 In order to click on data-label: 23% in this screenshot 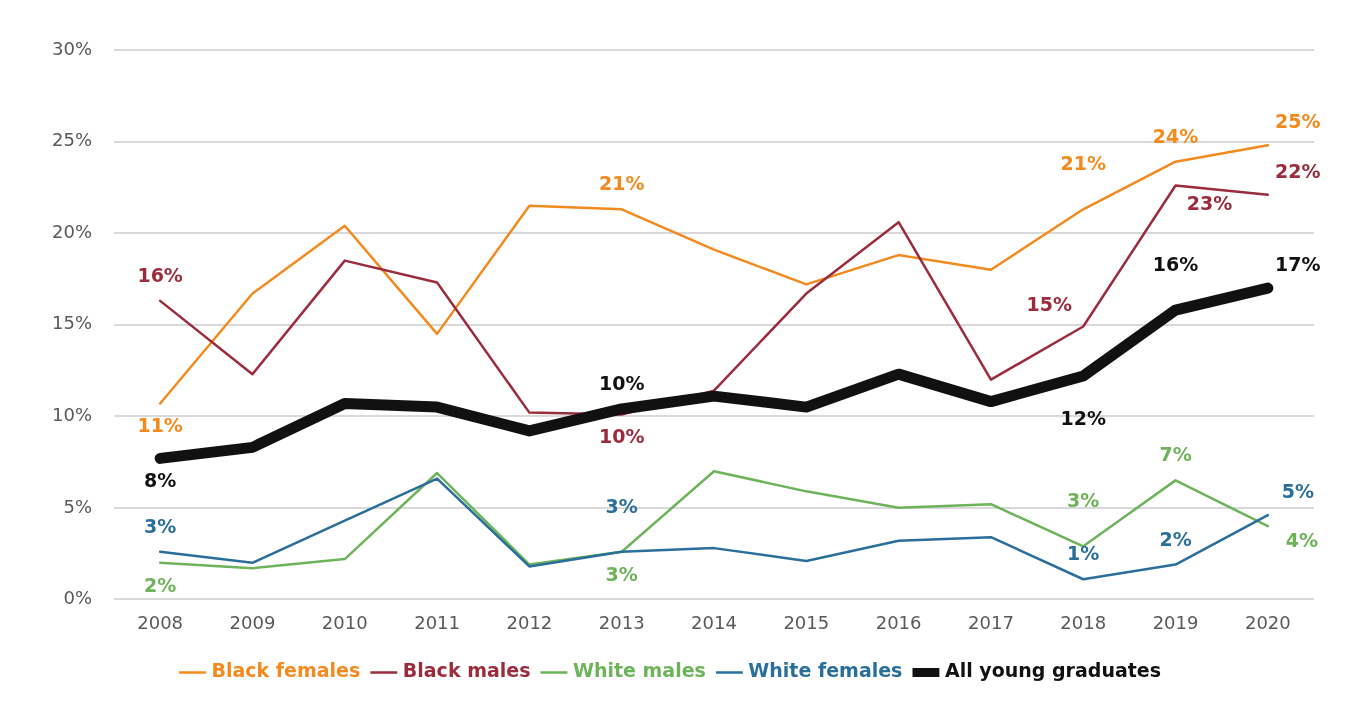, I will do `click(1209, 203)`.